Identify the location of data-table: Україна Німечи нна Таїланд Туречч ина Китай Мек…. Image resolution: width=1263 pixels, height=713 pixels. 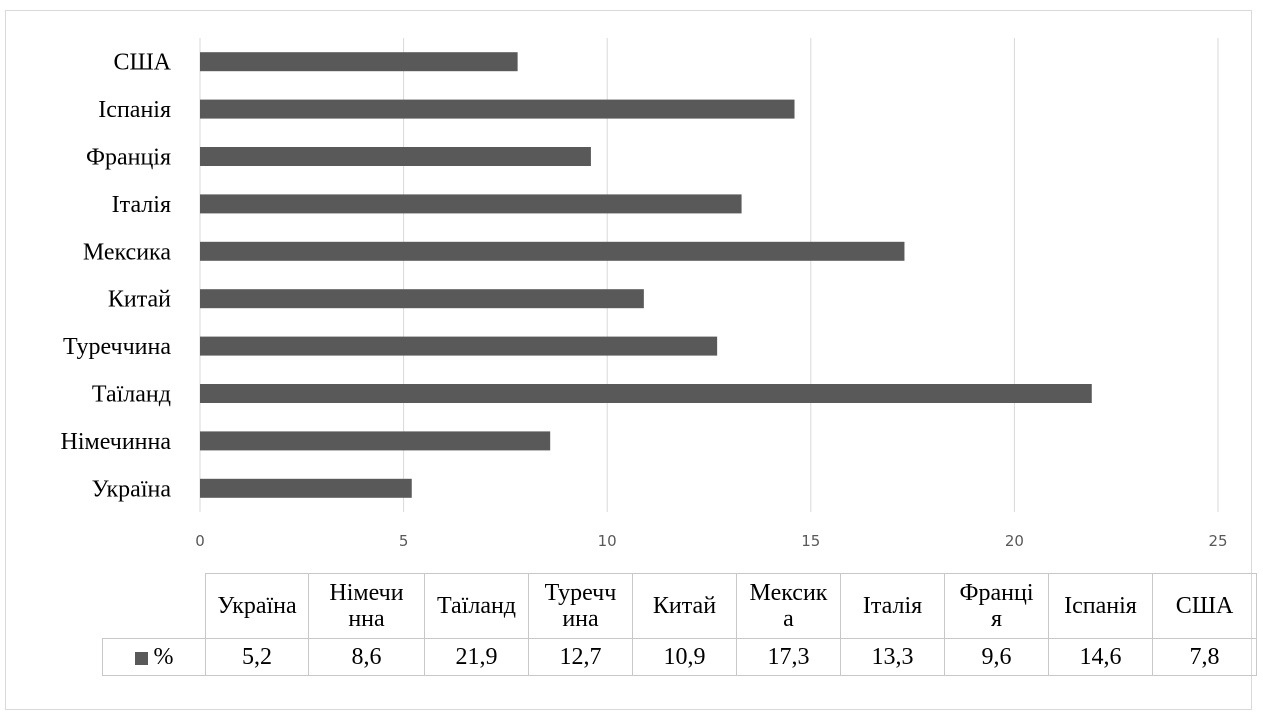
(679, 624).